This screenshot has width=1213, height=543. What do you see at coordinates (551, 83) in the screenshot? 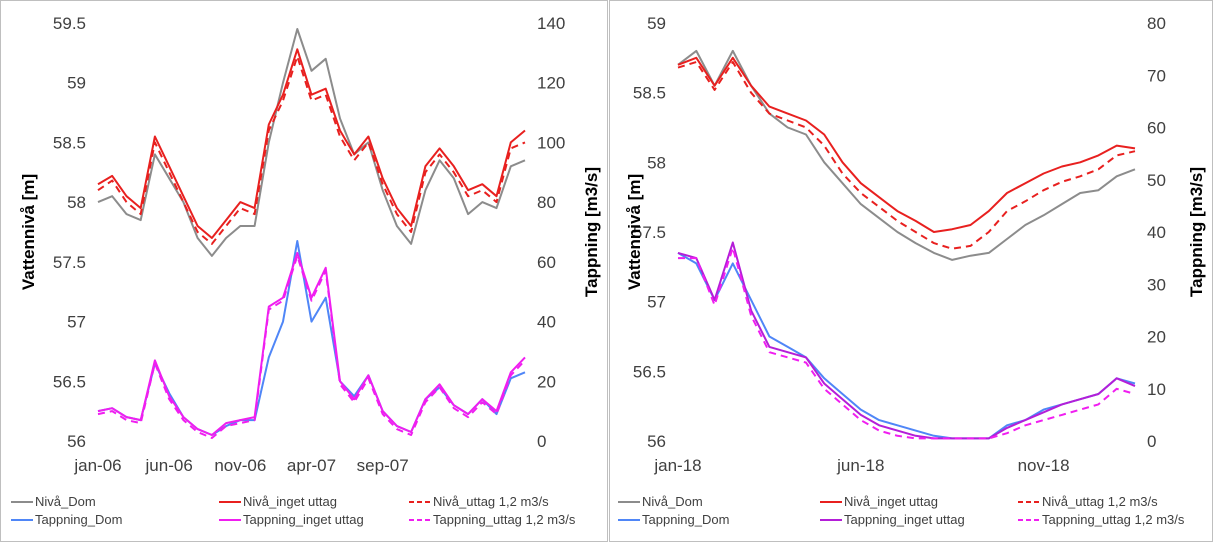
I see `y2-tick-label: 120` at bounding box center [551, 83].